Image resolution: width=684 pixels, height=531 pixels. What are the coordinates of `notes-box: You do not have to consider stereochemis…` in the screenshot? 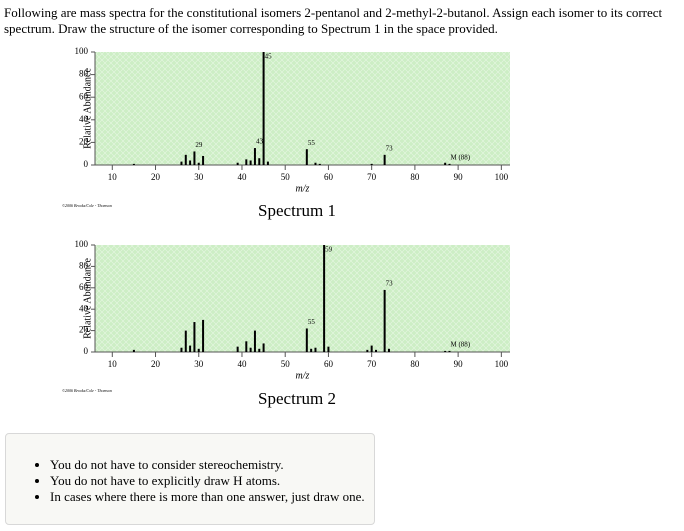 It's located at (190, 479).